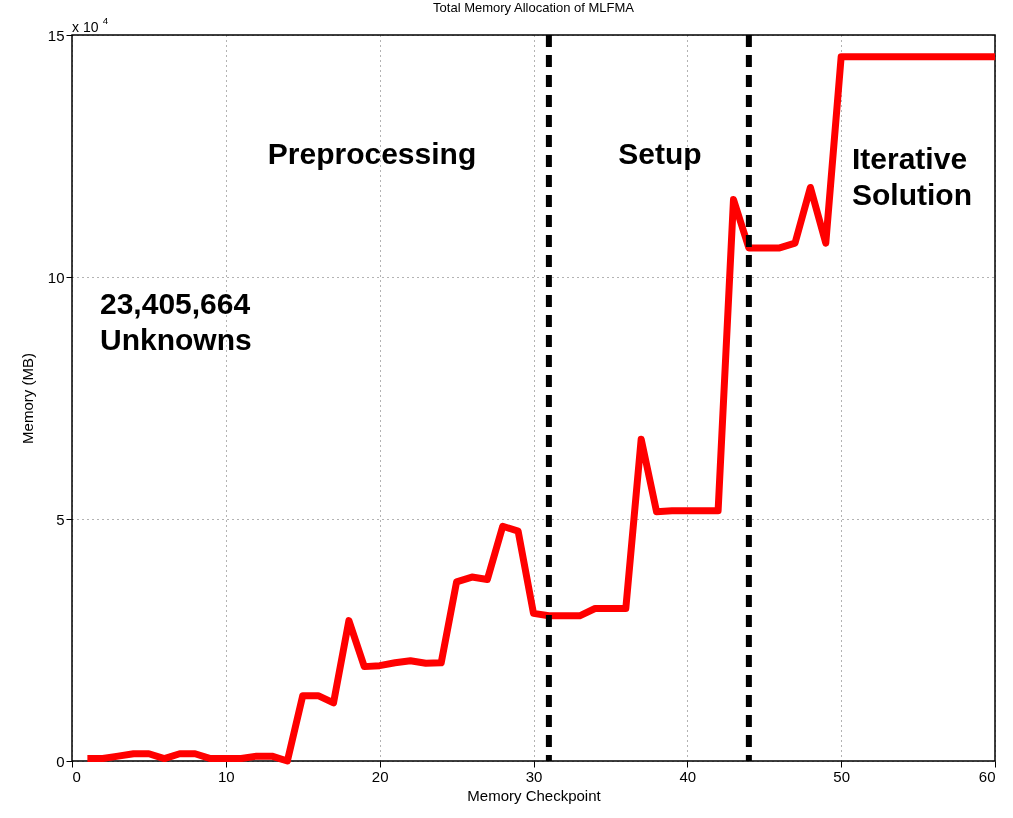 This screenshot has height=818, width=1013. Describe the element at coordinates (380, 776) in the screenshot. I see `x-tick-label: 20` at that location.